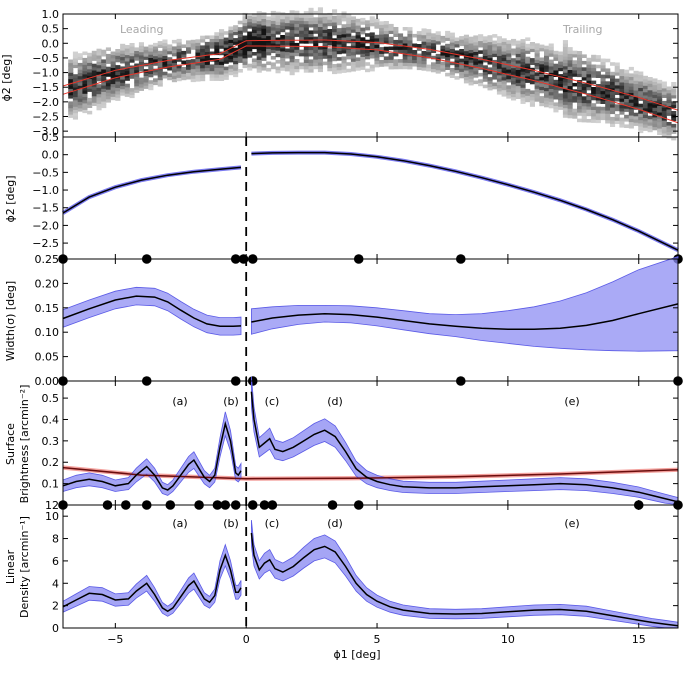  What do you see at coordinates (51, 43) in the screenshot?
I see `y-tick-label: 0.0` at bounding box center [51, 43].